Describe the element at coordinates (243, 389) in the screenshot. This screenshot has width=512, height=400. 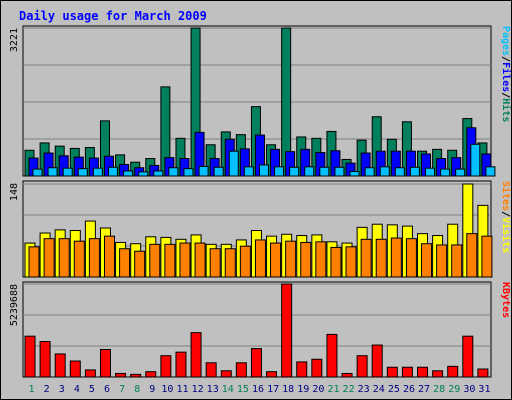
I see `x-tick-day-15: 15` at that location.